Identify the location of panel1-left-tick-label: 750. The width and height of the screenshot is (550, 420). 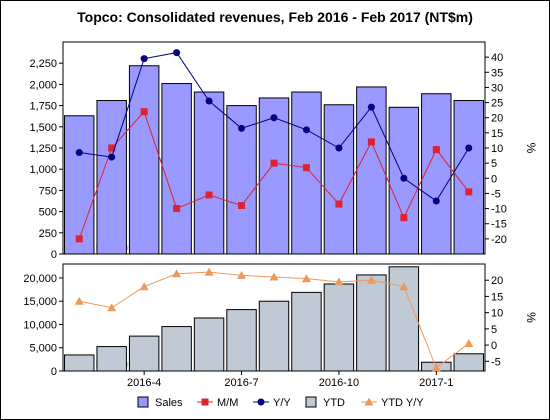
(48, 191).